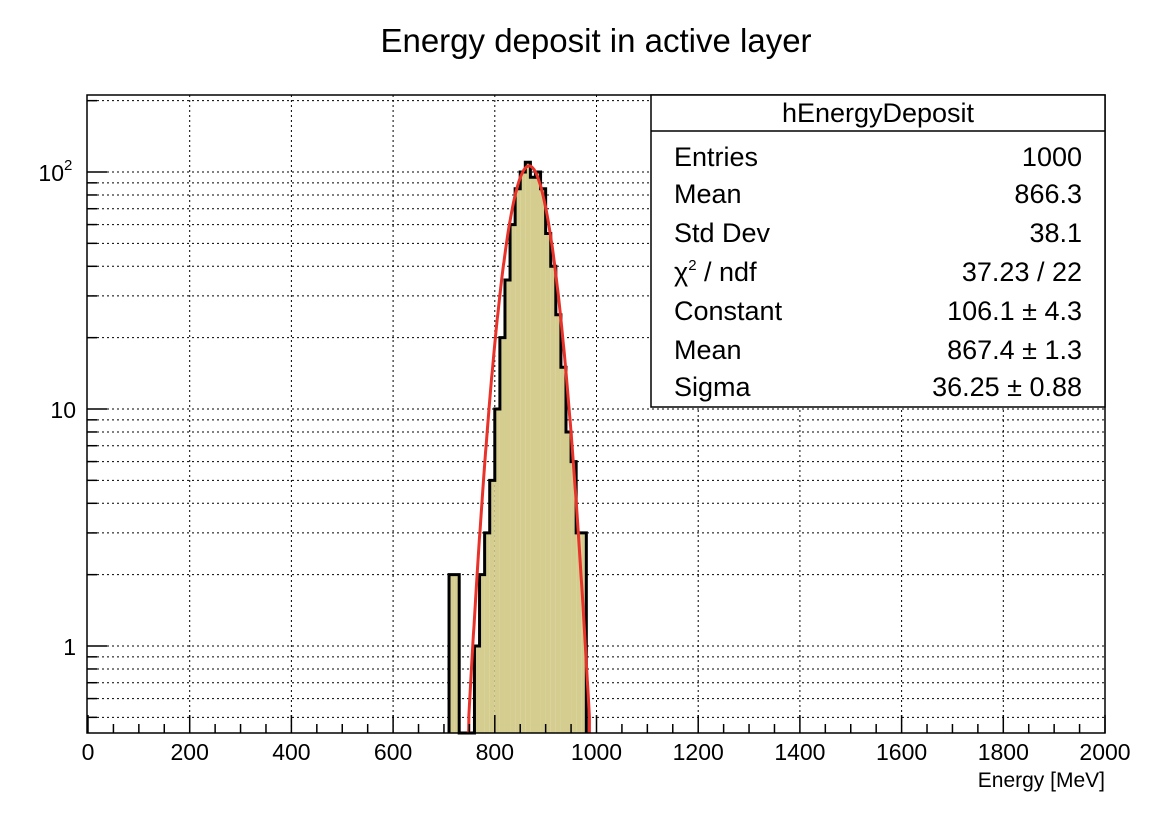  What do you see at coordinates (1014, 350) in the screenshot?
I see `stat-value-fit-mean: 867.4 ± 1.3` at bounding box center [1014, 350].